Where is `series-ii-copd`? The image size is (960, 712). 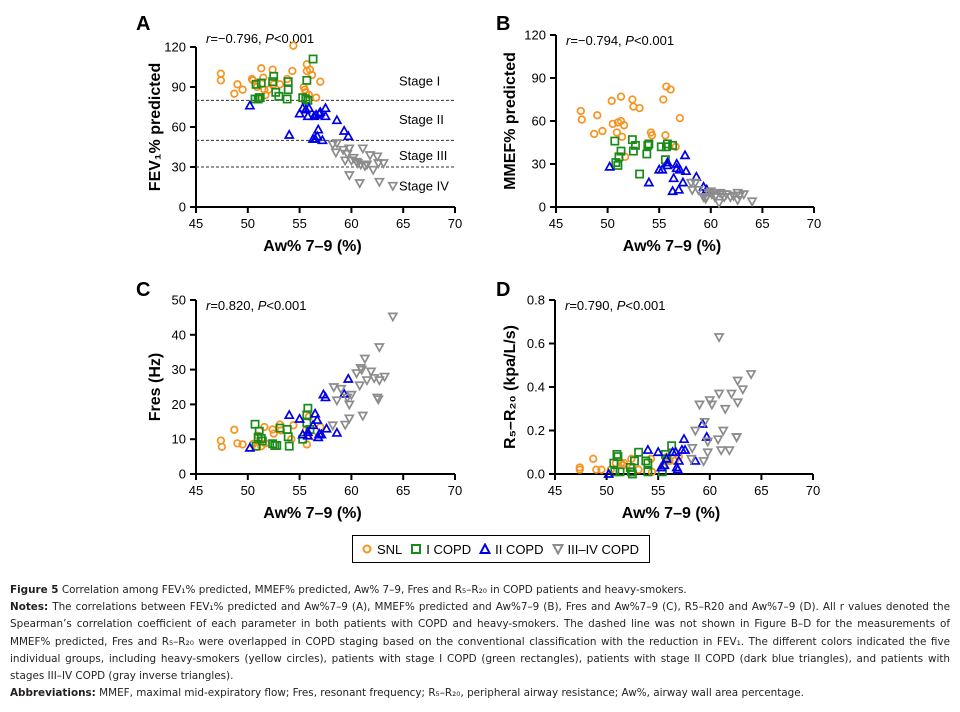 series-ii-copd is located at coordinates (658, 172).